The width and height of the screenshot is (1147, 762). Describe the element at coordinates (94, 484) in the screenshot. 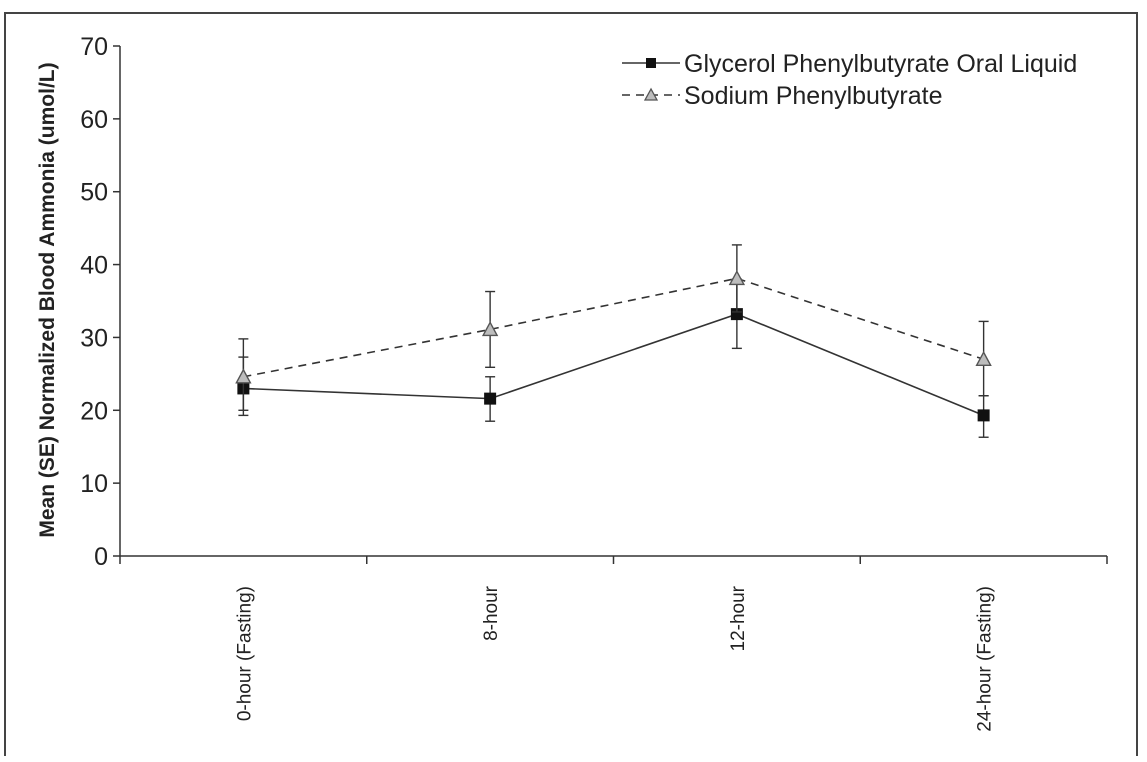

I see `y-tick-label: 10` at that location.